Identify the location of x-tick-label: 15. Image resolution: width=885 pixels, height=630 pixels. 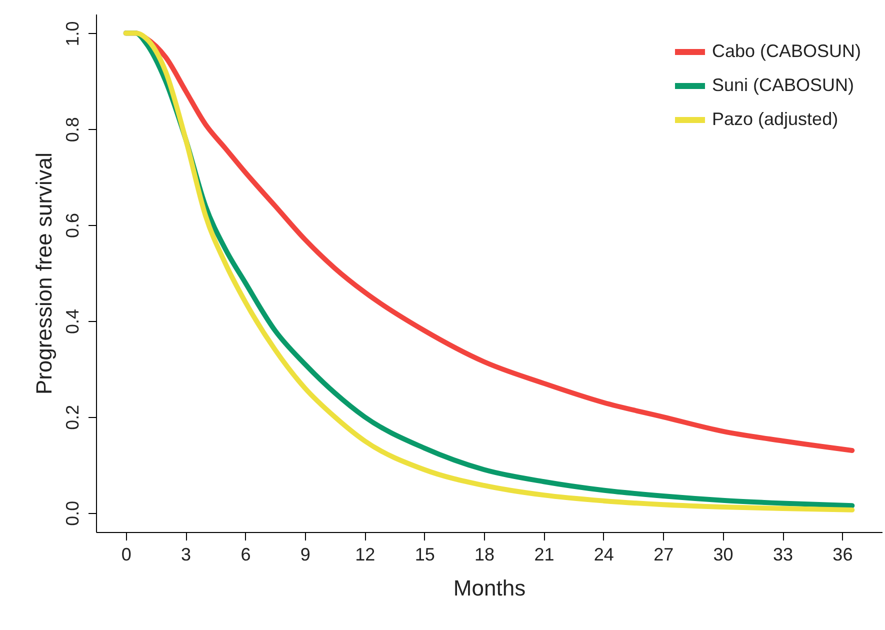
(424, 554).